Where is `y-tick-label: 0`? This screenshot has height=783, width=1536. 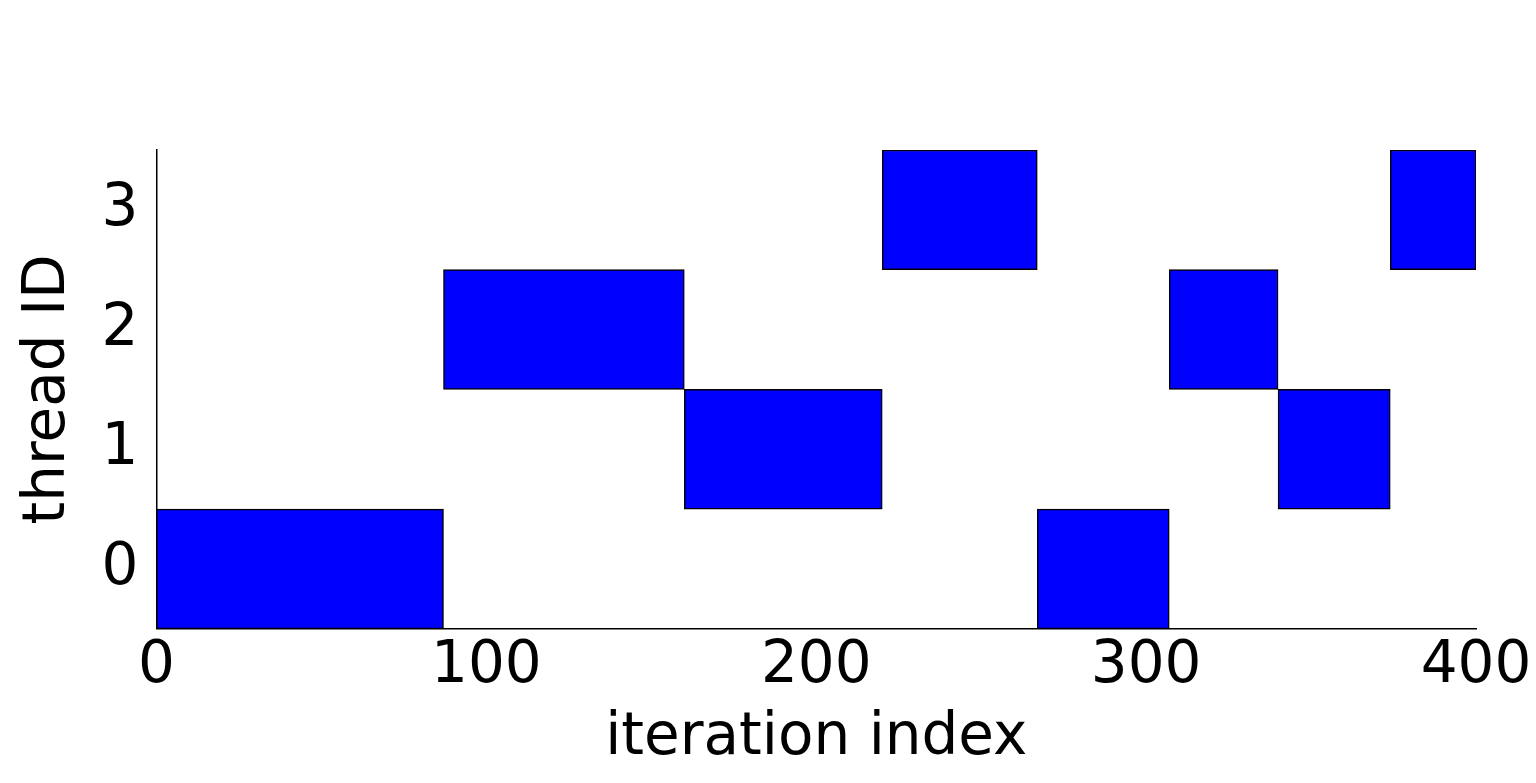
y-tick-label: 0 is located at coordinates (120, 564).